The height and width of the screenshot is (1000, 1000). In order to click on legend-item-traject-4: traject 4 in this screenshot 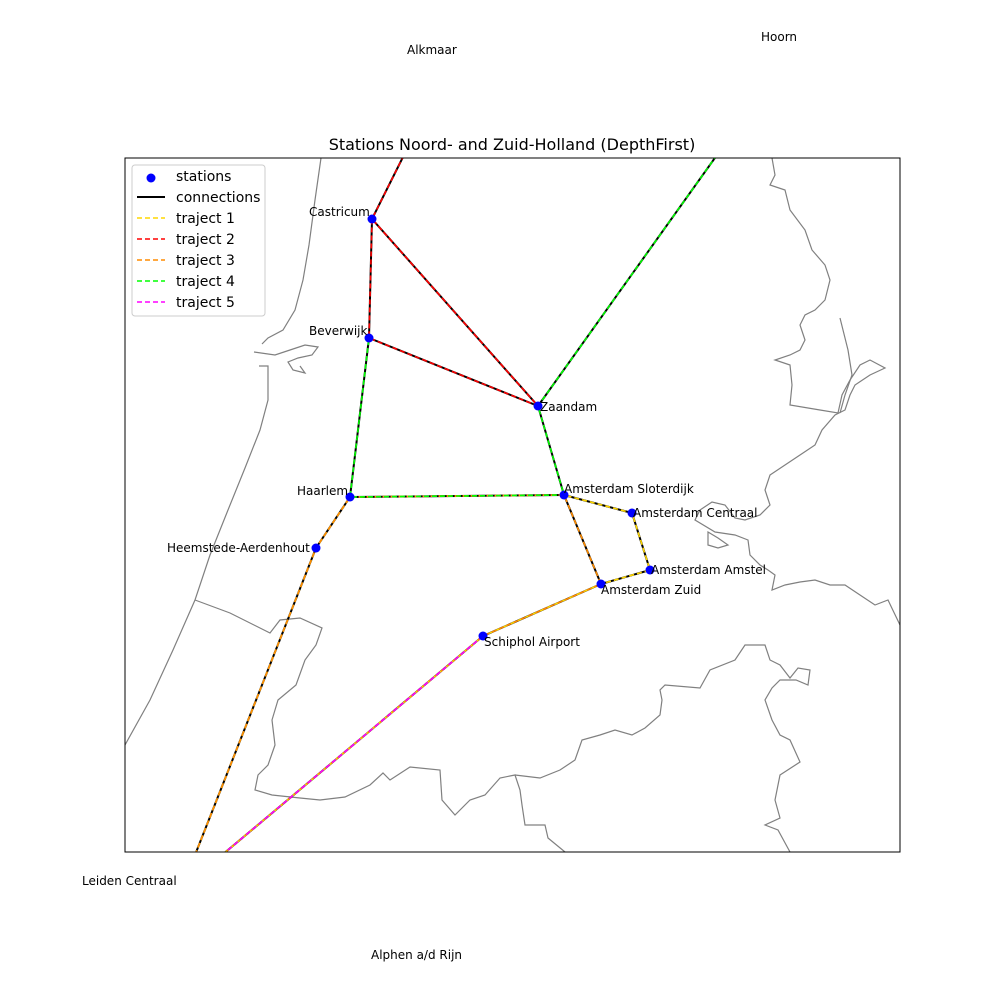, I will do `click(186, 282)`.